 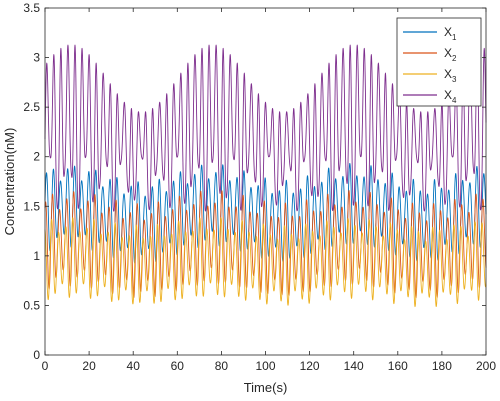 I want to click on legend-label-subscript: 4, so click(x=454, y=100).